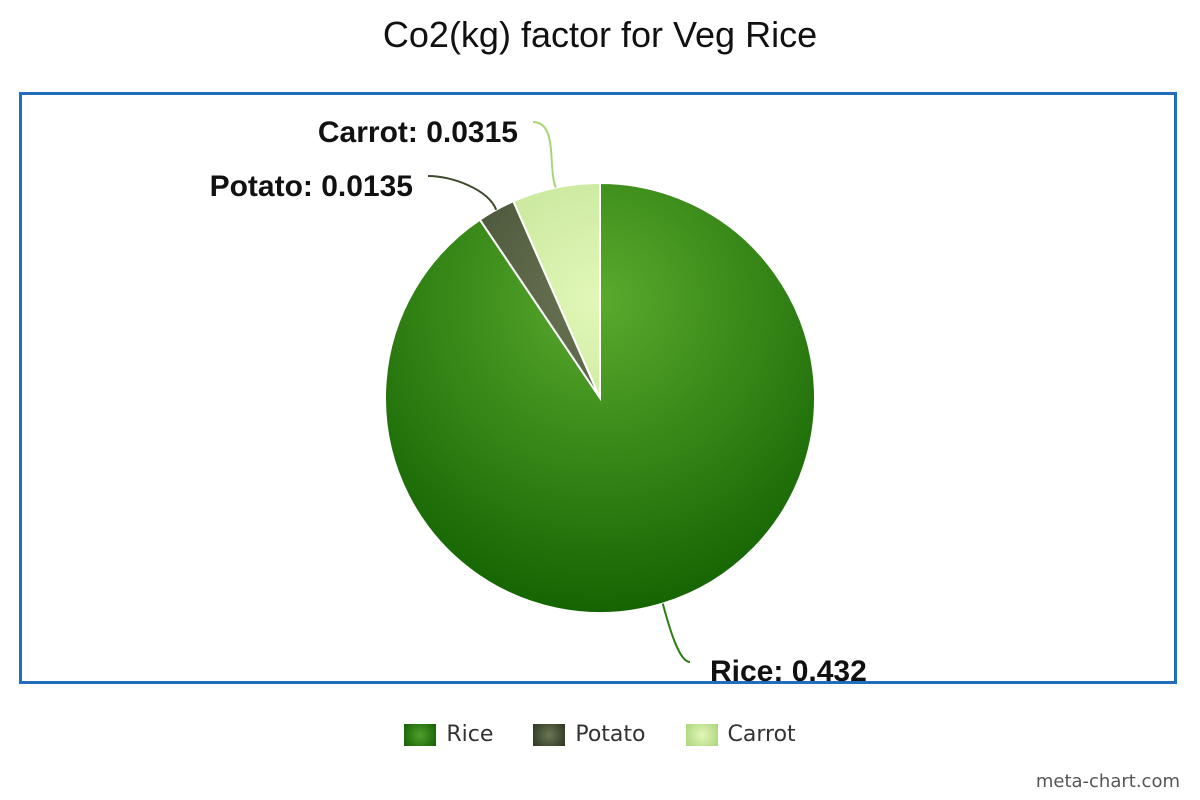 This screenshot has height=800, width=1200. What do you see at coordinates (761, 734) in the screenshot?
I see `legend-label-carrot: Carrot` at bounding box center [761, 734].